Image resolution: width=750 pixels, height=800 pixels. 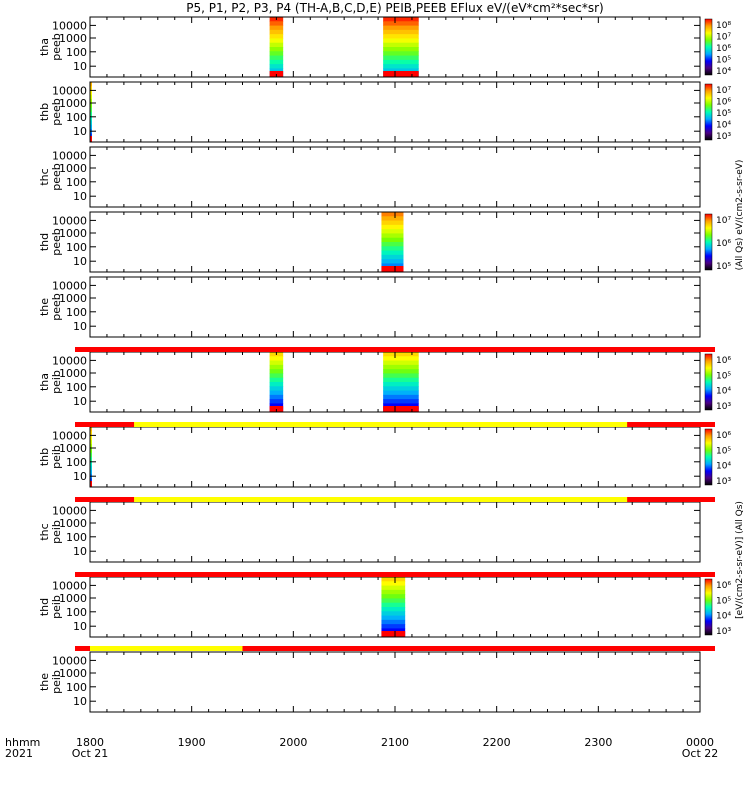 What do you see at coordinates (44, 47) in the screenshot?
I see `panel-label-line1: tha` at bounding box center [44, 47].